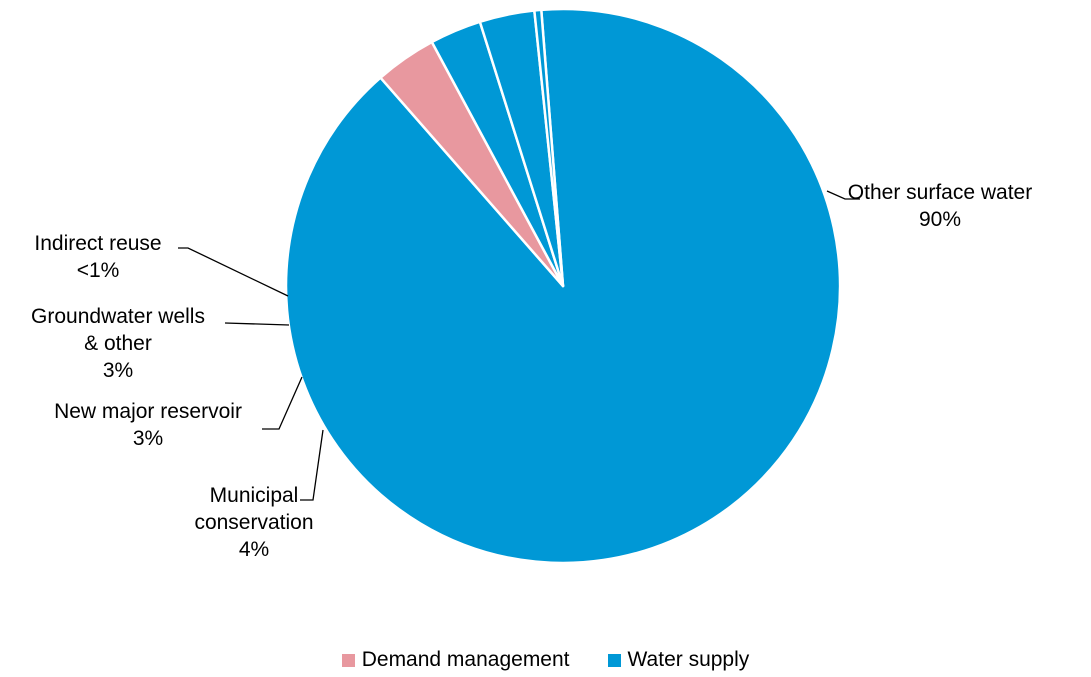 Image resolution: width=1091 pixels, height=677 pixels. Describe the element at coordinates (98, 270) in the screenshot. I see `slice-percent-indirect-reuse: <1%` at that location.